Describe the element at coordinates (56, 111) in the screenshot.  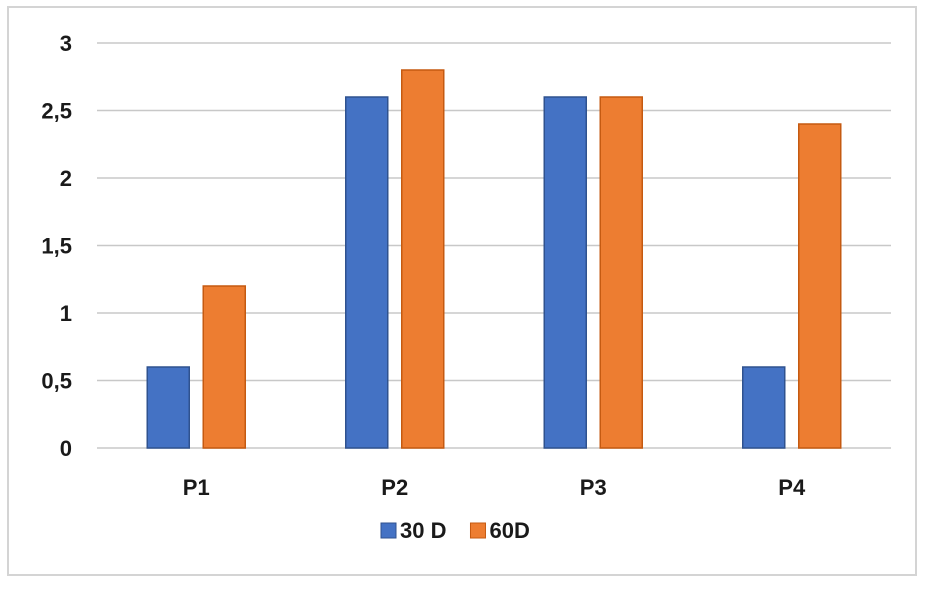
I see `y-tick-label: 2,5` at that location.